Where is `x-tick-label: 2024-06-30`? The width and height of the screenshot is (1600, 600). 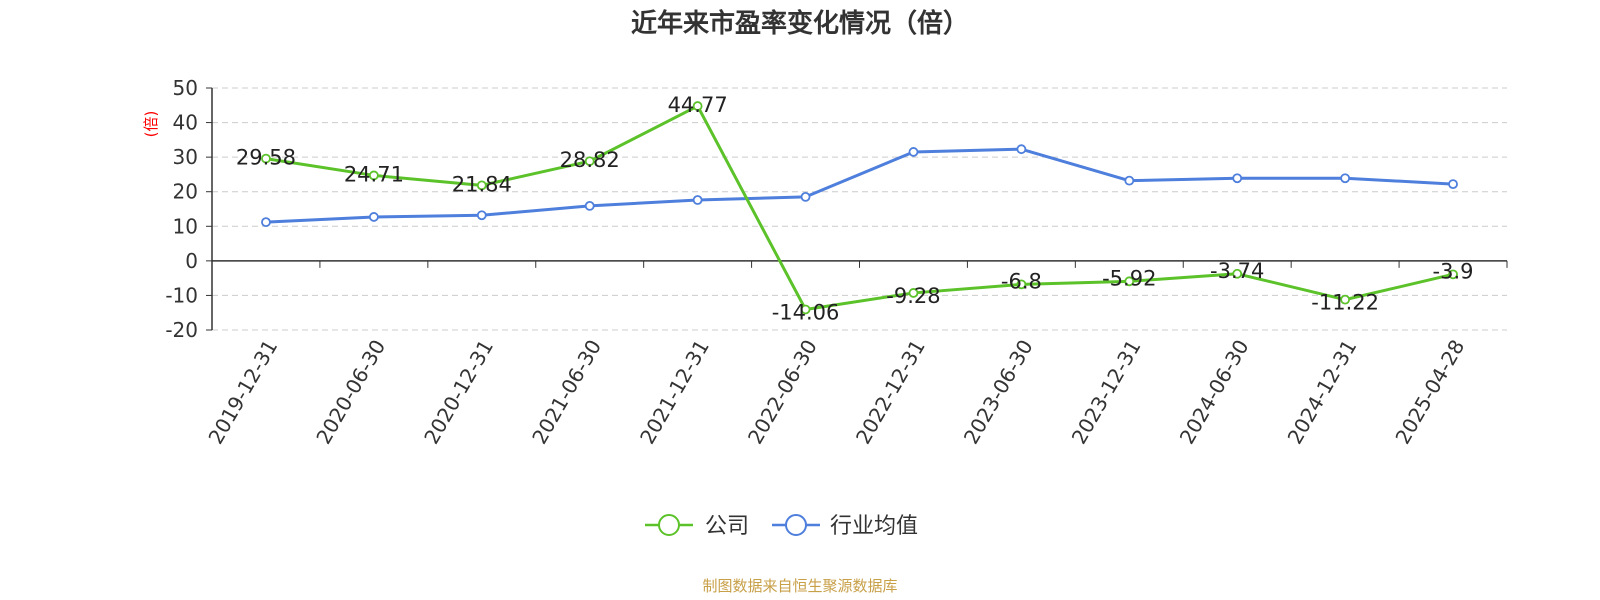 x-tick-label: 2024-06-30 is located at coordinates (1214, 392).